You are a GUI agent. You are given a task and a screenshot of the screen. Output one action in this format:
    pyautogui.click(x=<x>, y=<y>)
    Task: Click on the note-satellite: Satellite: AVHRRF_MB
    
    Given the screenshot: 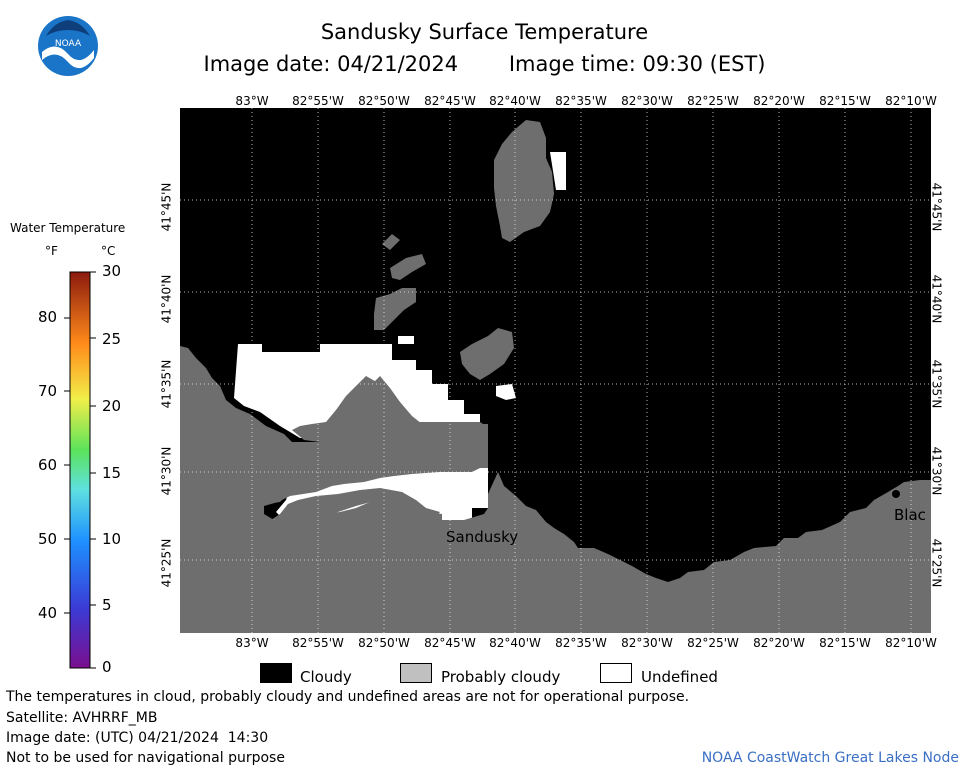 What is the action you would take?
    pyautogui.click(x=82, y=718)
    